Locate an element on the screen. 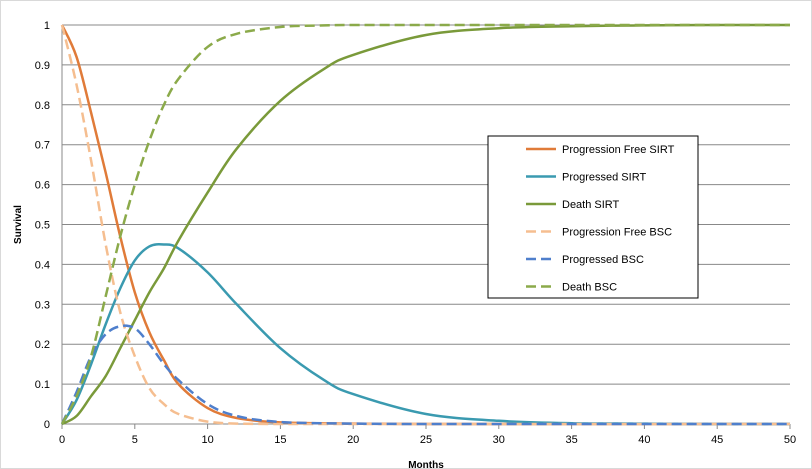 This screenshot has height=469, width=812. y-tick-label: 0 is located at coordinates (47, 425).